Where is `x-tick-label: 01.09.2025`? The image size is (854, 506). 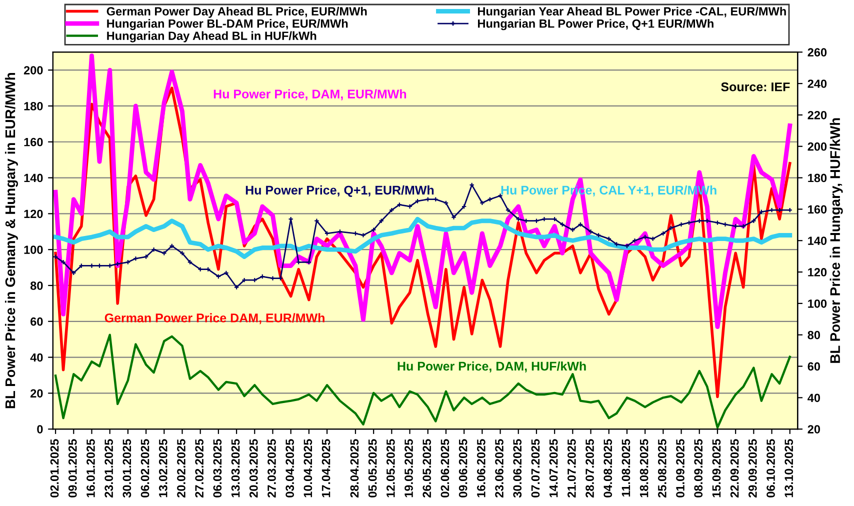 x-tick-label: 01.09.2025 is located at coordinates (680, 468).